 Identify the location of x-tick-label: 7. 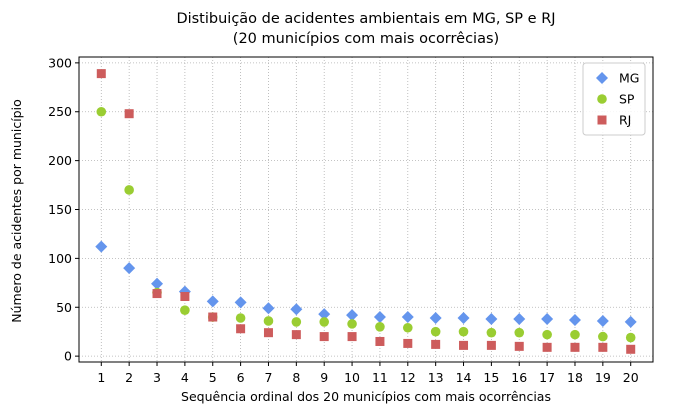
(268, 377).